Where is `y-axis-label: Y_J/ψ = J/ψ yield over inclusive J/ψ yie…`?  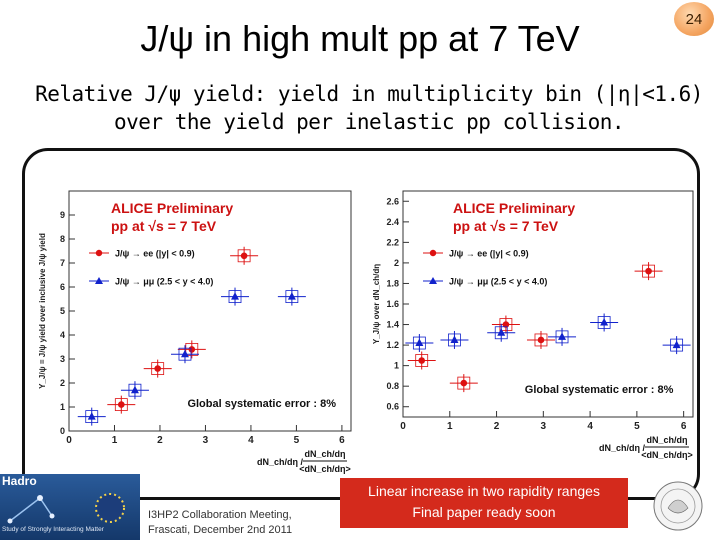 y-axis-label: Y_J/ψ = J/ψ yield over inclusive J/ψ yie… is located at coordinates (42, 311).